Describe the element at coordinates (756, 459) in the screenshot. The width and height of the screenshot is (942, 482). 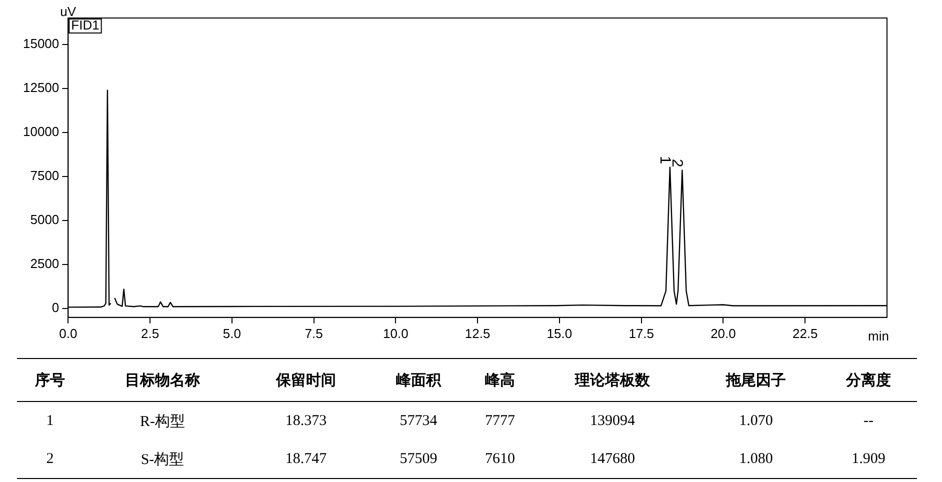
I see `text: 1.080` at that location.